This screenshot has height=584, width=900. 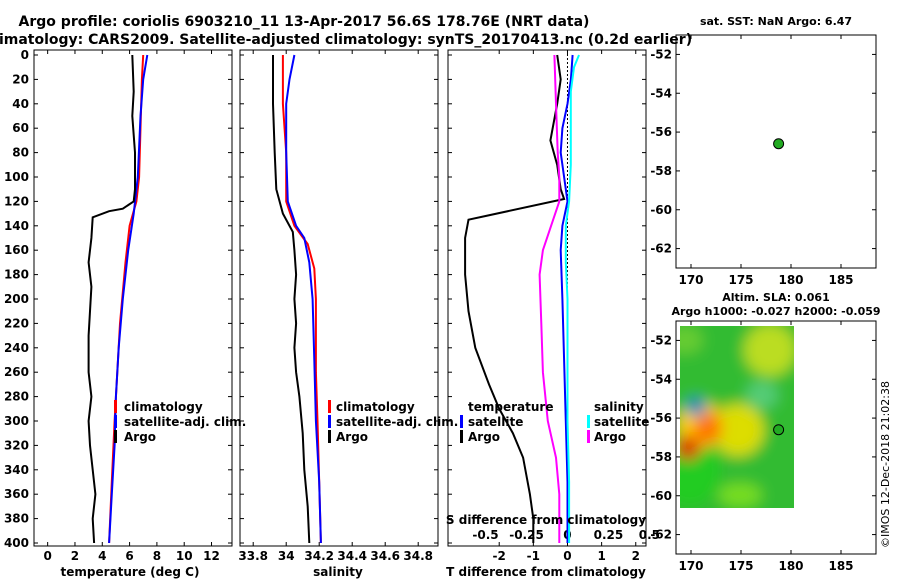 I want to click on x-tick-label: 6, so click(x=129, y=556).